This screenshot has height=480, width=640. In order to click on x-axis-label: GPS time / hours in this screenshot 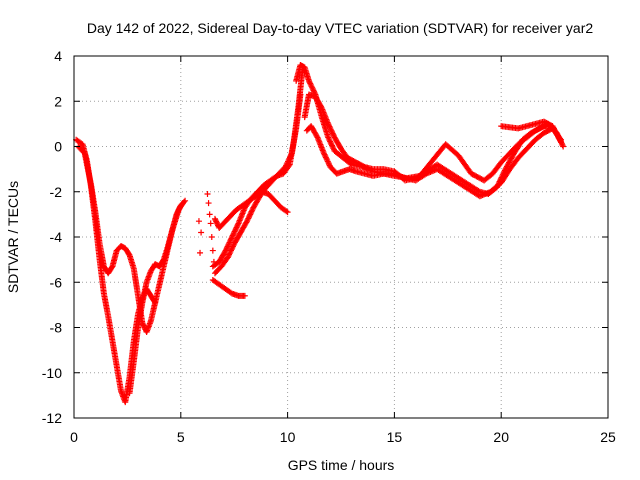, I will do `click(341, 465)`.